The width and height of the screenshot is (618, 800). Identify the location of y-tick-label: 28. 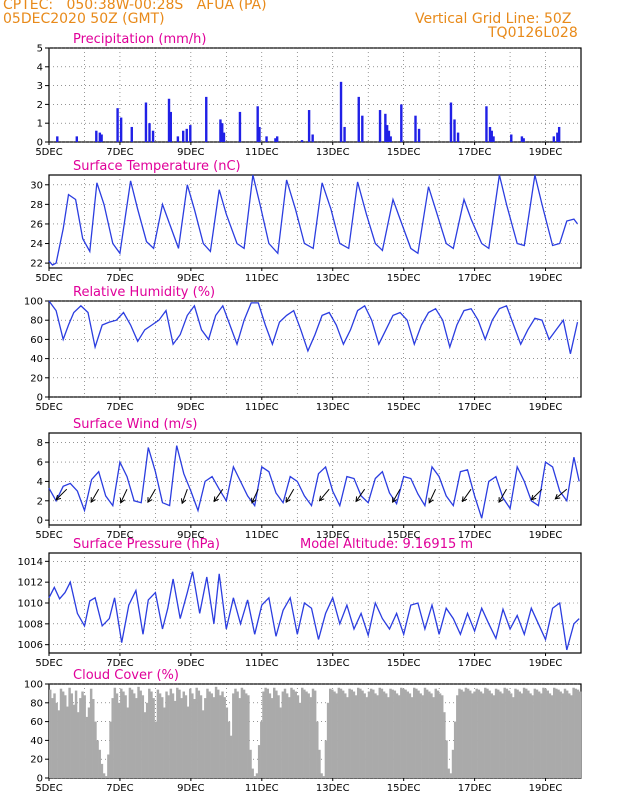
(36, 205).